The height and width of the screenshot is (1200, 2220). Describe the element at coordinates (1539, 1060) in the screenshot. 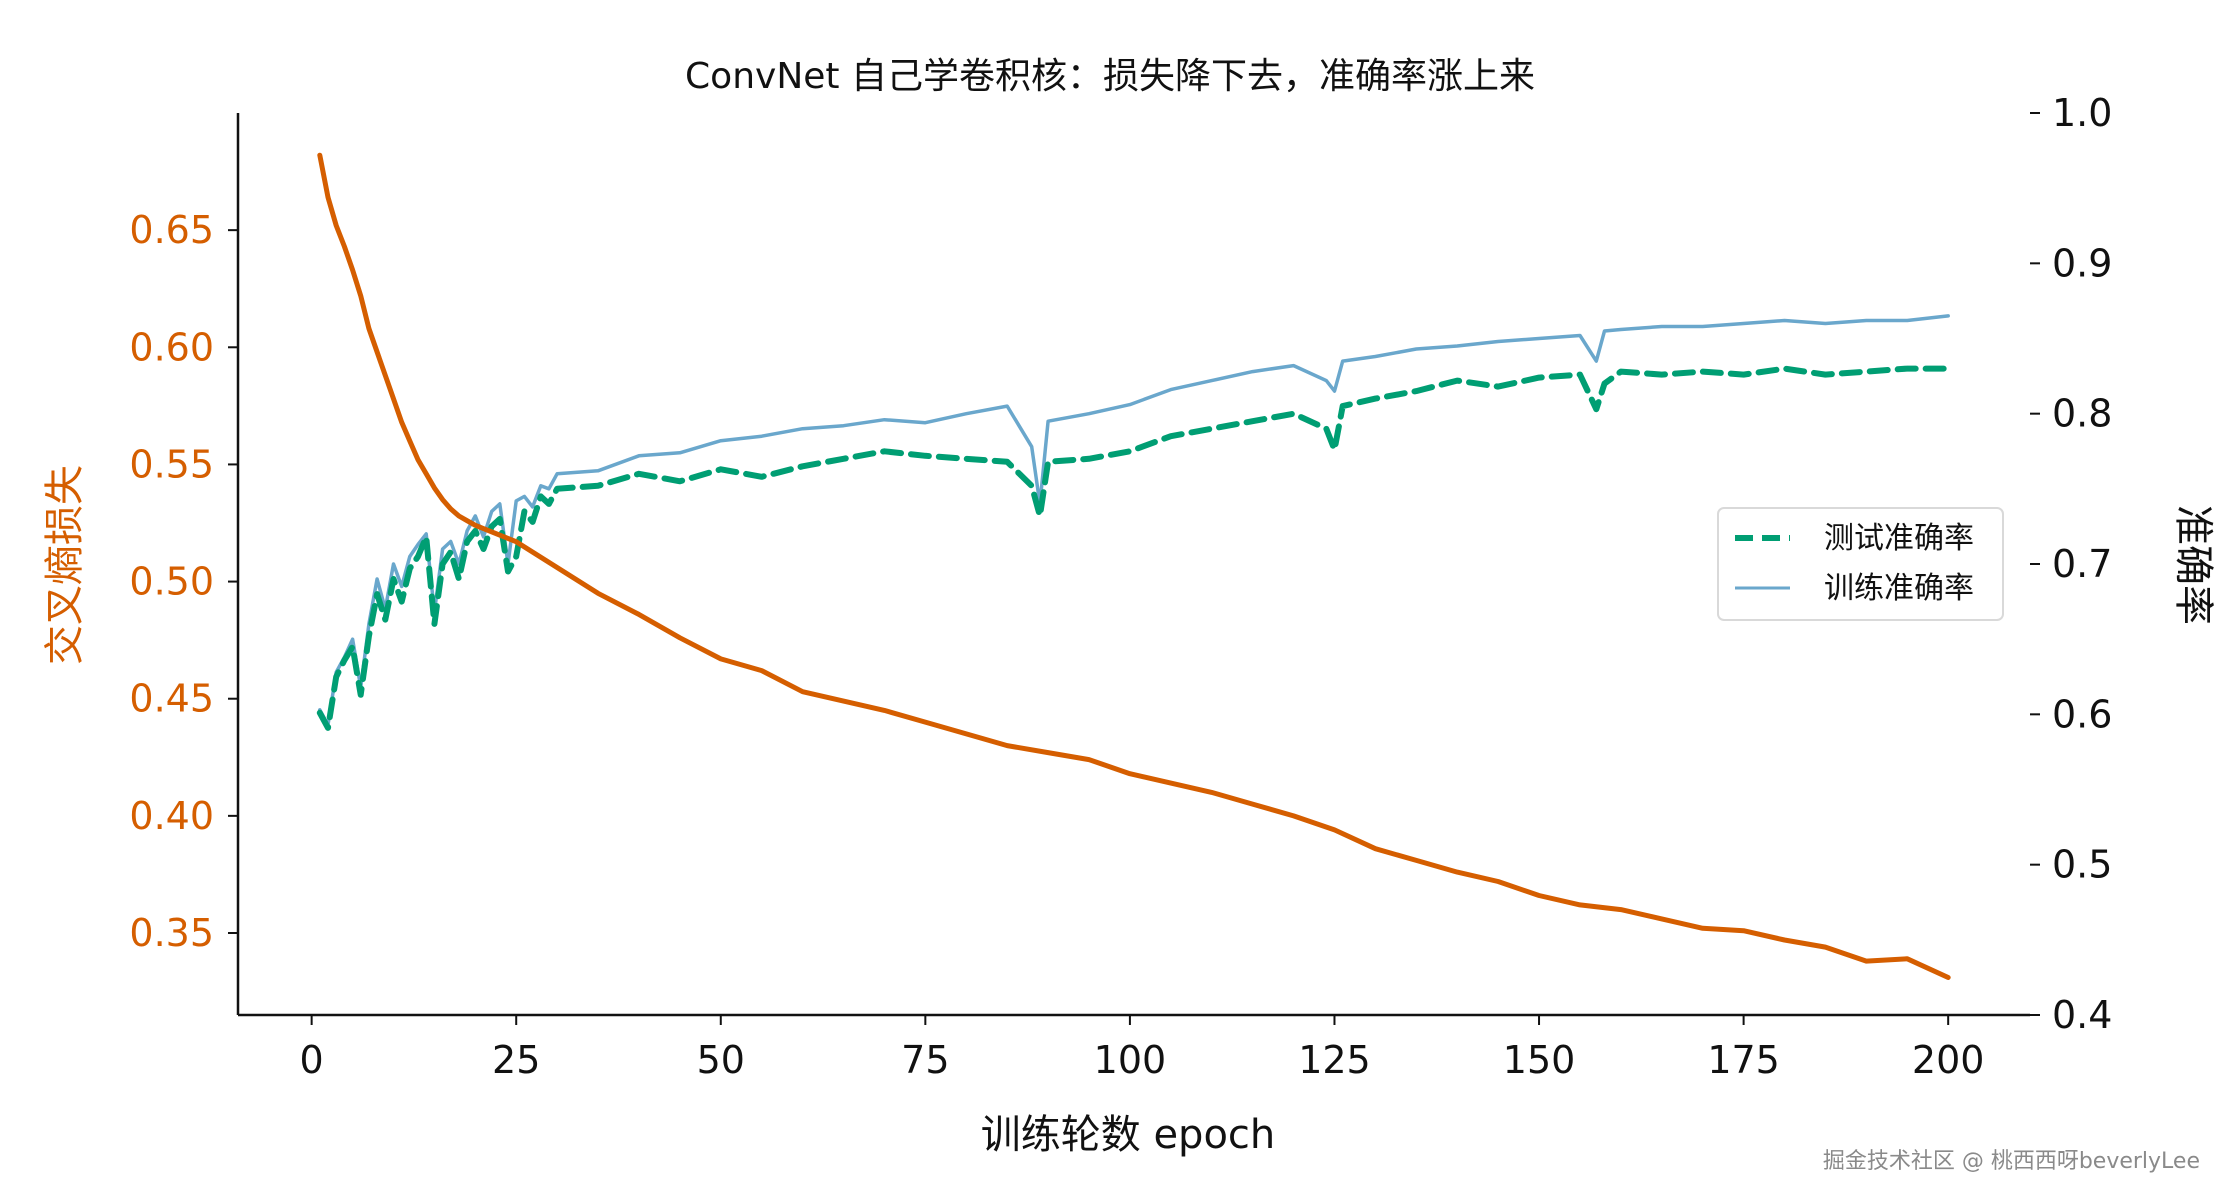

I see `x-tick-label: 150` at that location.